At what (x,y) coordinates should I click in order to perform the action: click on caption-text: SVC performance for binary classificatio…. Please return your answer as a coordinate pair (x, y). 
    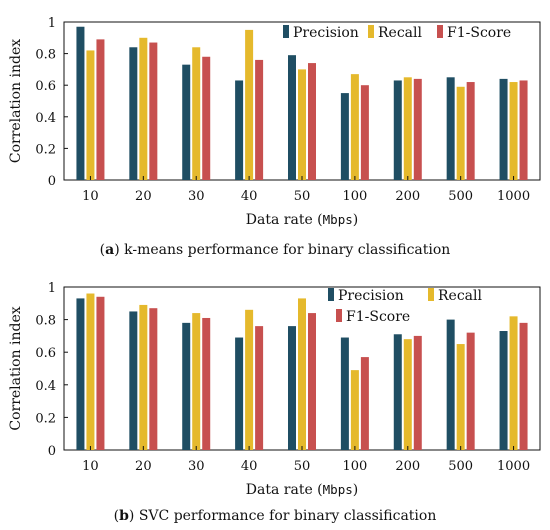
    Looking at the image, I should click on (285, 516).